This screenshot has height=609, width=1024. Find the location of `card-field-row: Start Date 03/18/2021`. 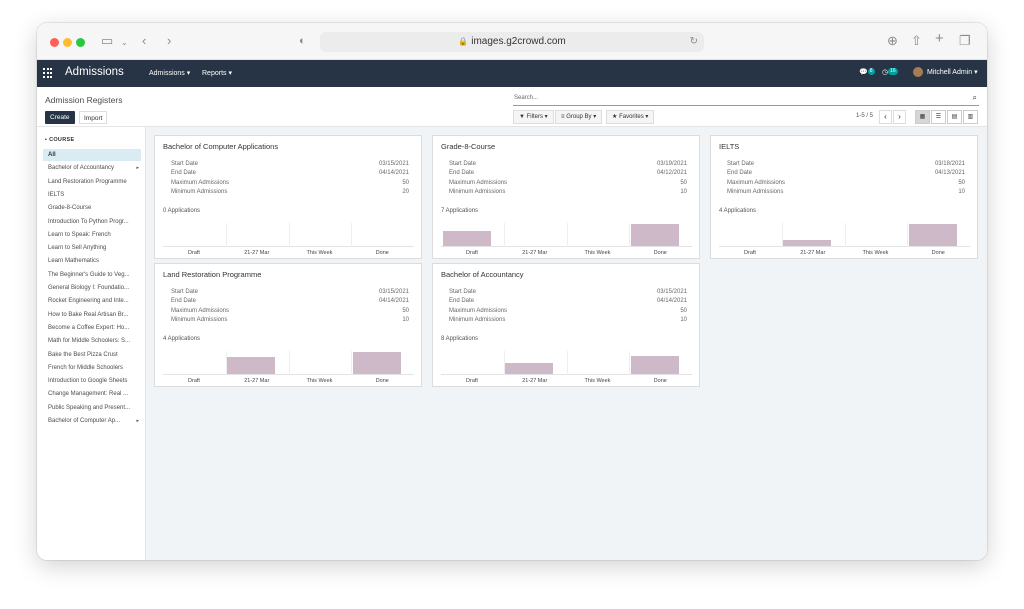

card-field-row: Start Date 03/18/2021 is located at coordinates (846, 164).